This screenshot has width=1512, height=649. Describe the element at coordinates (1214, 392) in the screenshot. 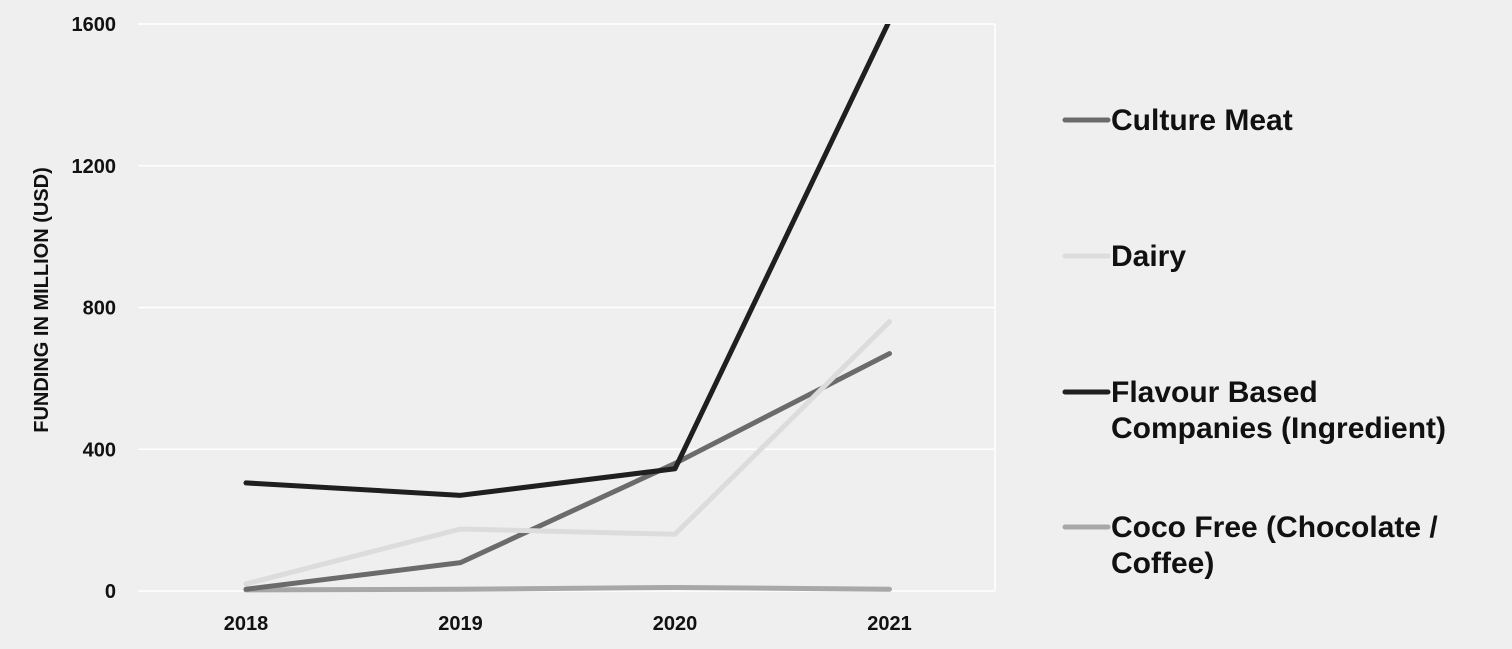

I see `legend-label: Flavour Based` at that location.